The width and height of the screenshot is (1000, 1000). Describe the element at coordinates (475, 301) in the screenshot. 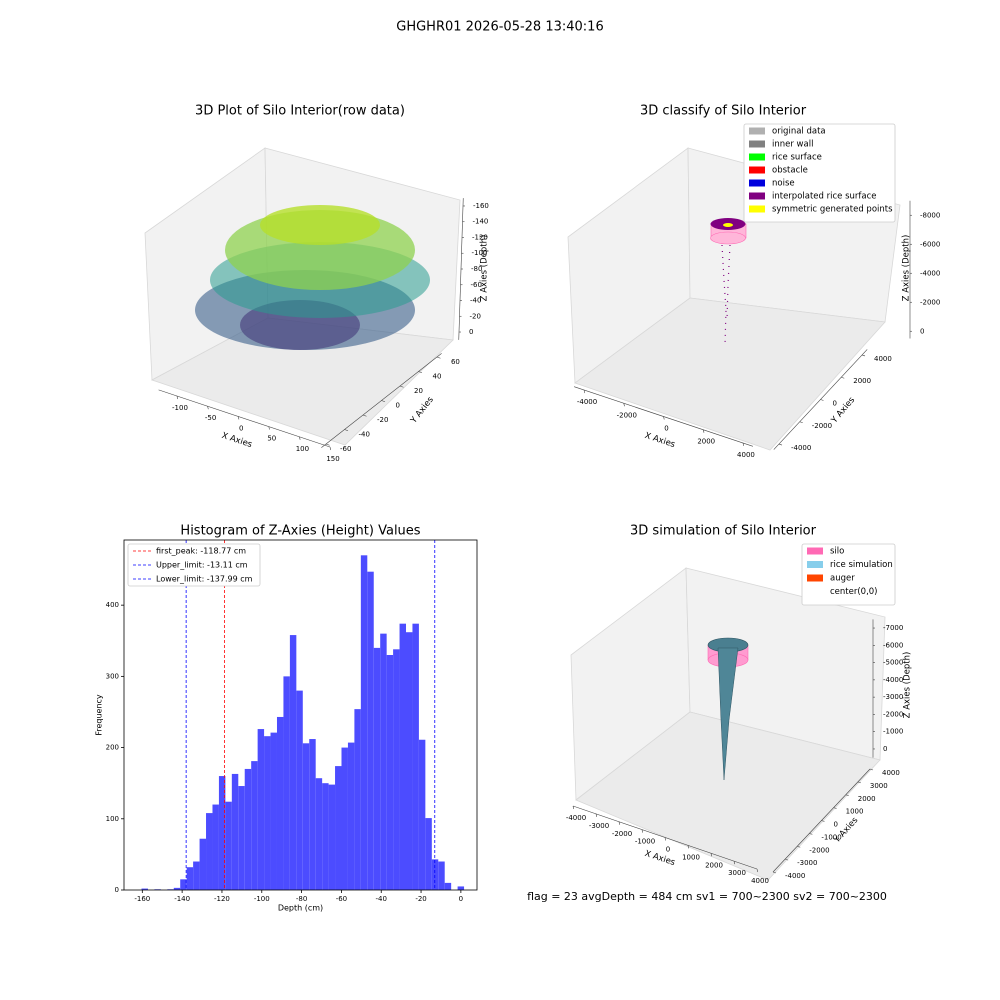

I see `z-tick-label: -40` at that location.